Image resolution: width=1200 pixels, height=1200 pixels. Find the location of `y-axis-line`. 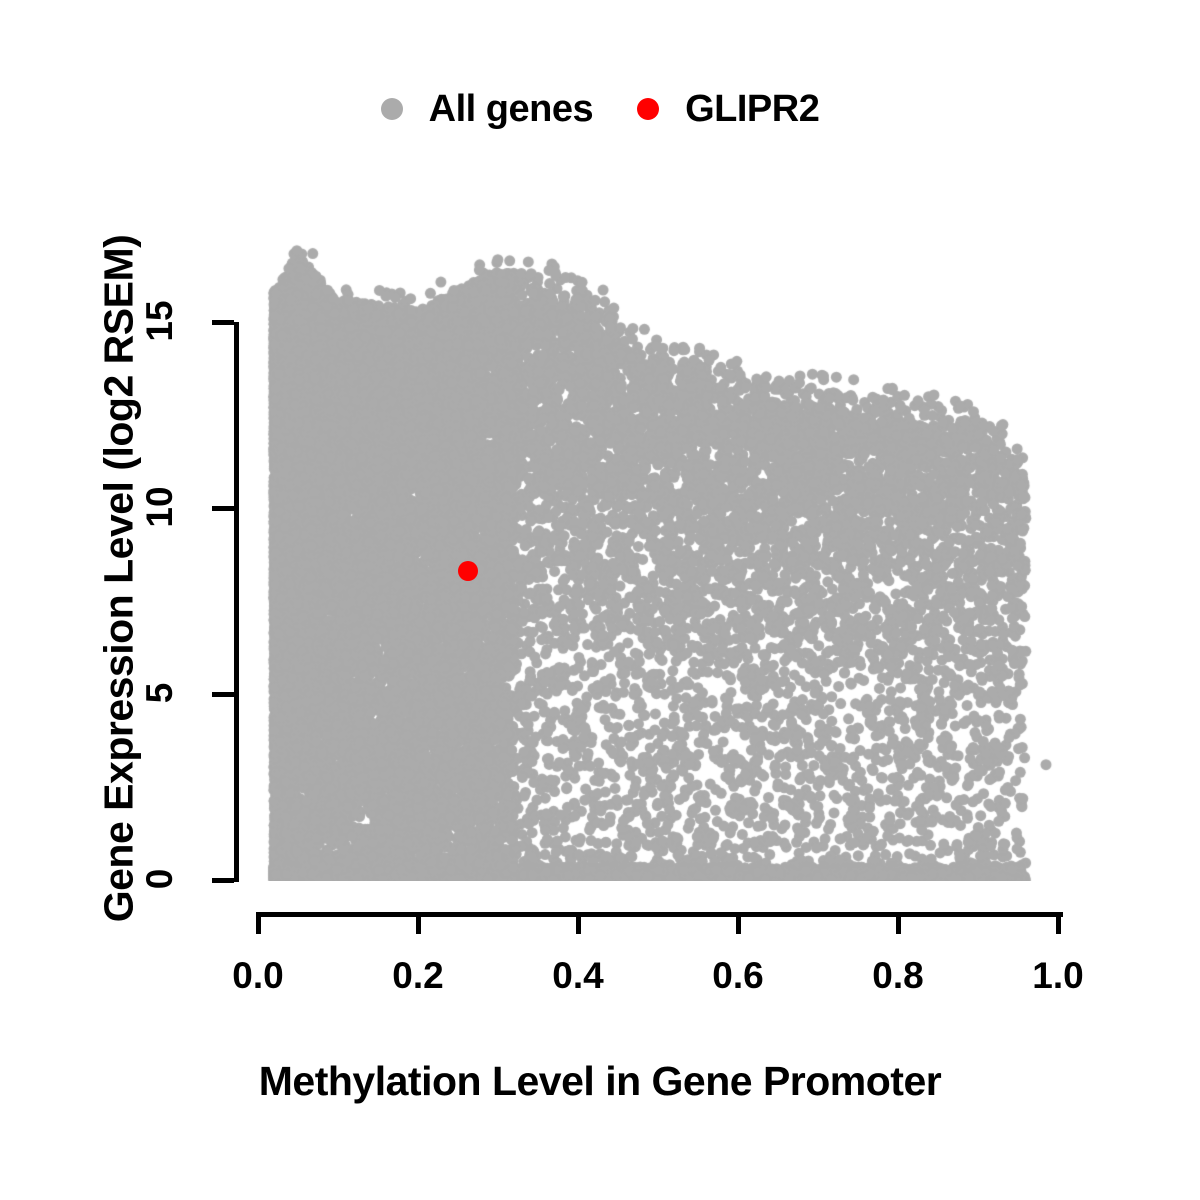

y-axis-line is located at coordinates (236, 602).